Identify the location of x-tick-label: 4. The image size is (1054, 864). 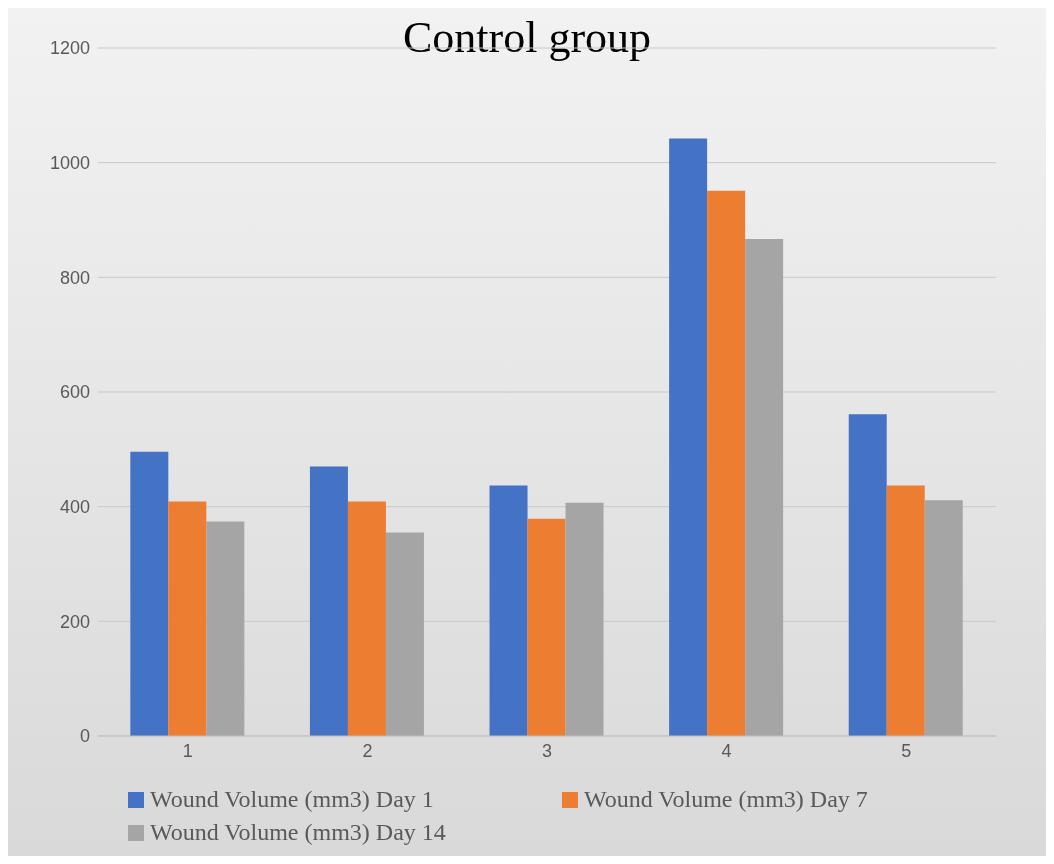
(726, 750).